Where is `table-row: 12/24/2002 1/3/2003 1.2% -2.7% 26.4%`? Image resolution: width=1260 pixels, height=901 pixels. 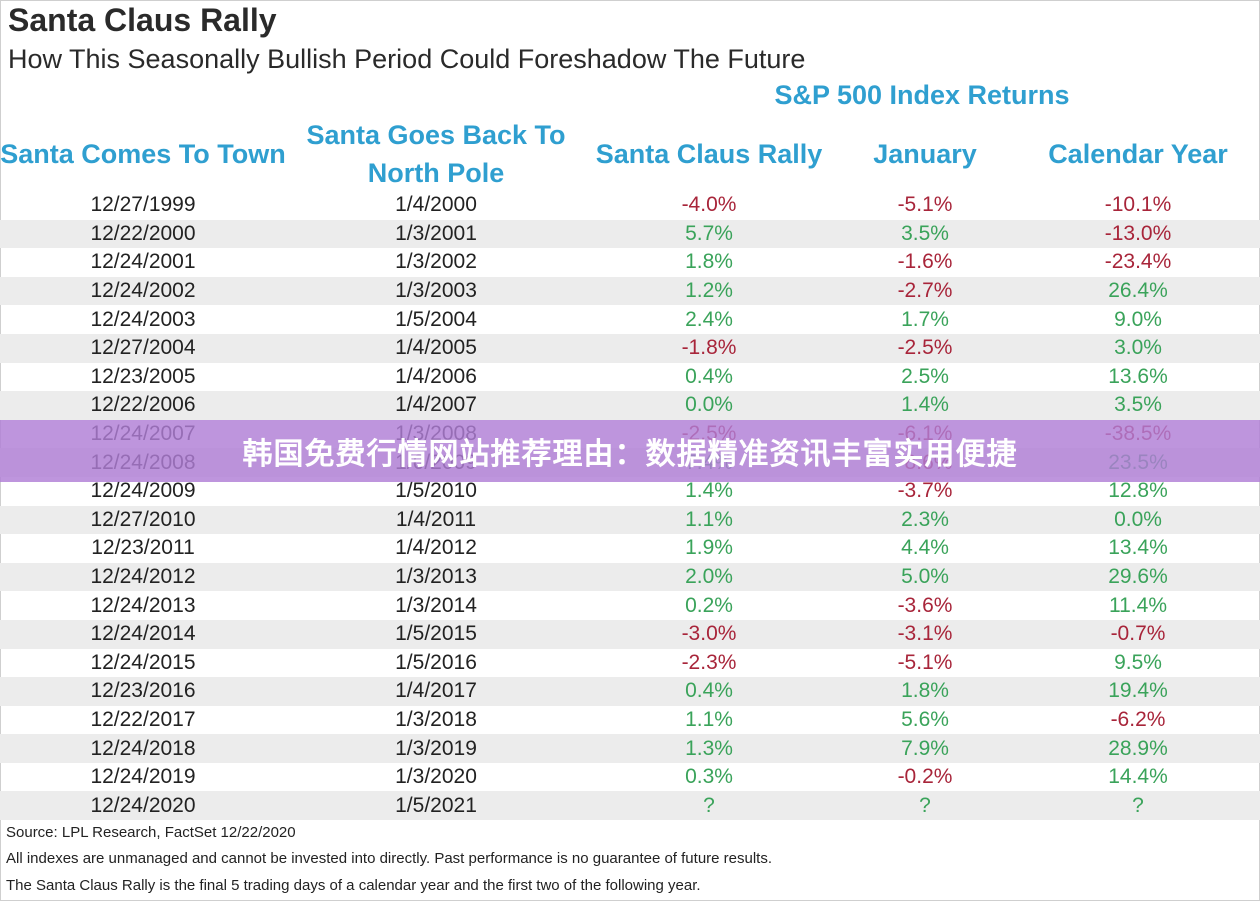 table-row: 12/24/2002 1/3/2003 1.2% -2.7% 26.4% is located at coordinates (630, 291).